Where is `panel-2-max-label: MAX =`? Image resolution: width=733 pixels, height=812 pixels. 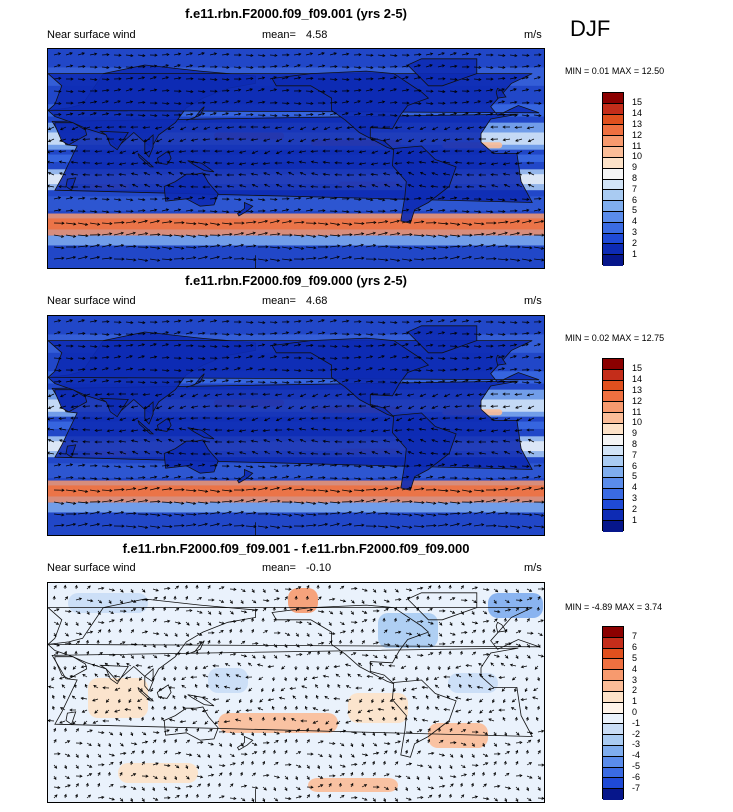 panel-2-max-label: MAX = is located at coordinates (625, 338).